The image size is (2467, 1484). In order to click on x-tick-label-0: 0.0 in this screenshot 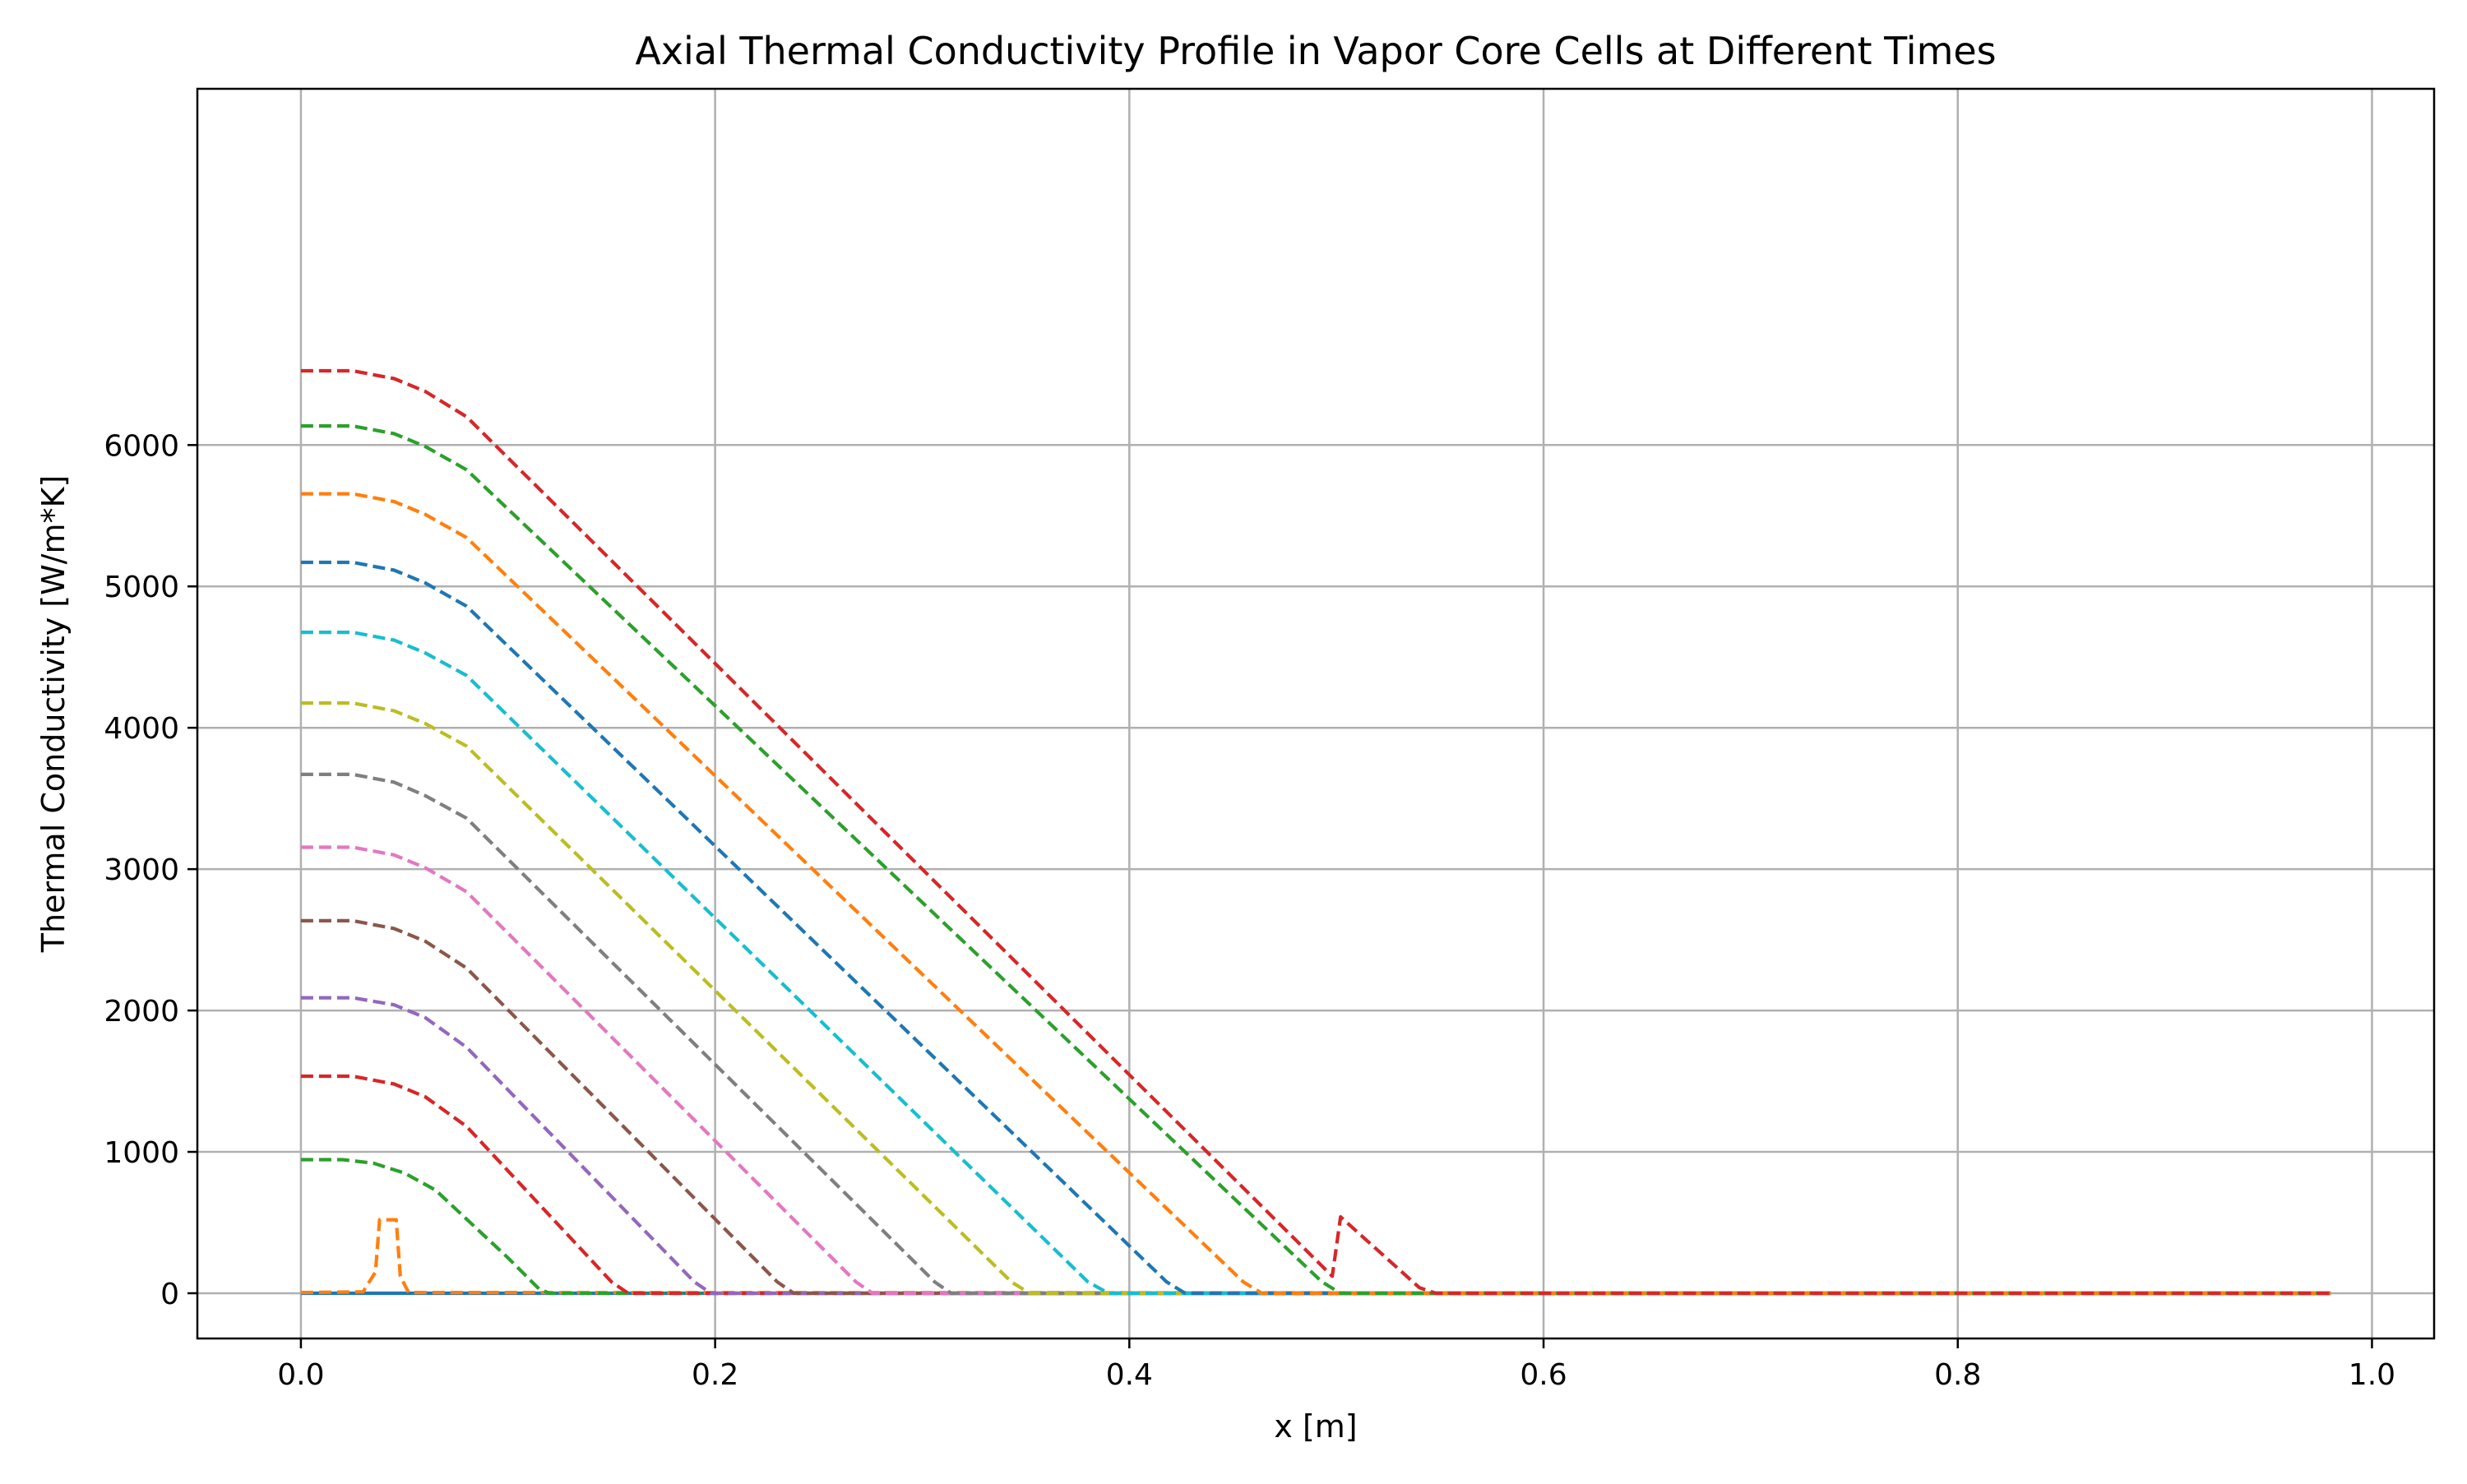, I will do `click(300, 1375)`.